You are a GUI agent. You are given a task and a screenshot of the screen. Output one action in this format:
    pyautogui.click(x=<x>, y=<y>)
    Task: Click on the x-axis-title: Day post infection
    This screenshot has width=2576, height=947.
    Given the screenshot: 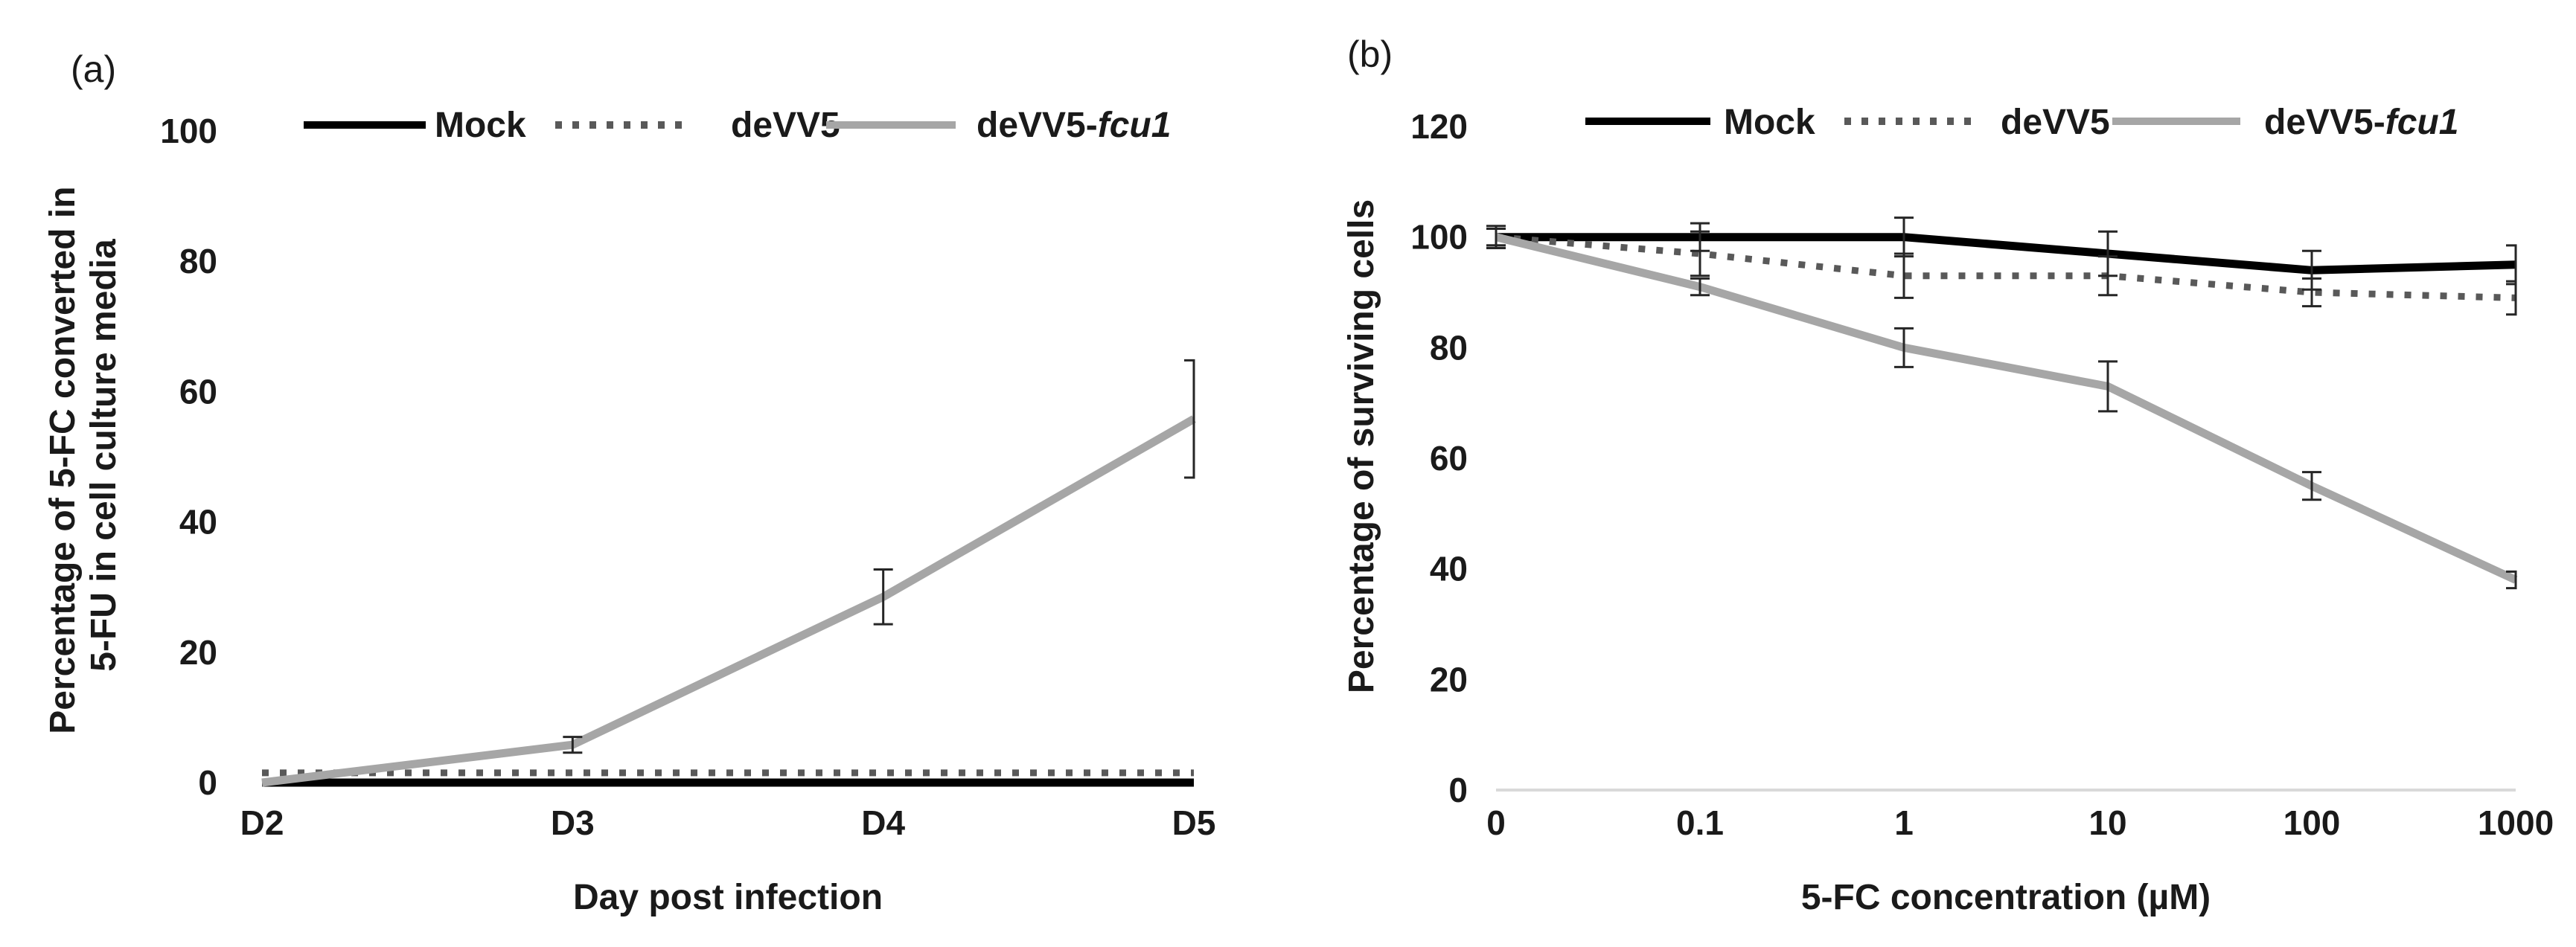 What is the action you would take?
    pyautogui.click(x=728, y=897)
    